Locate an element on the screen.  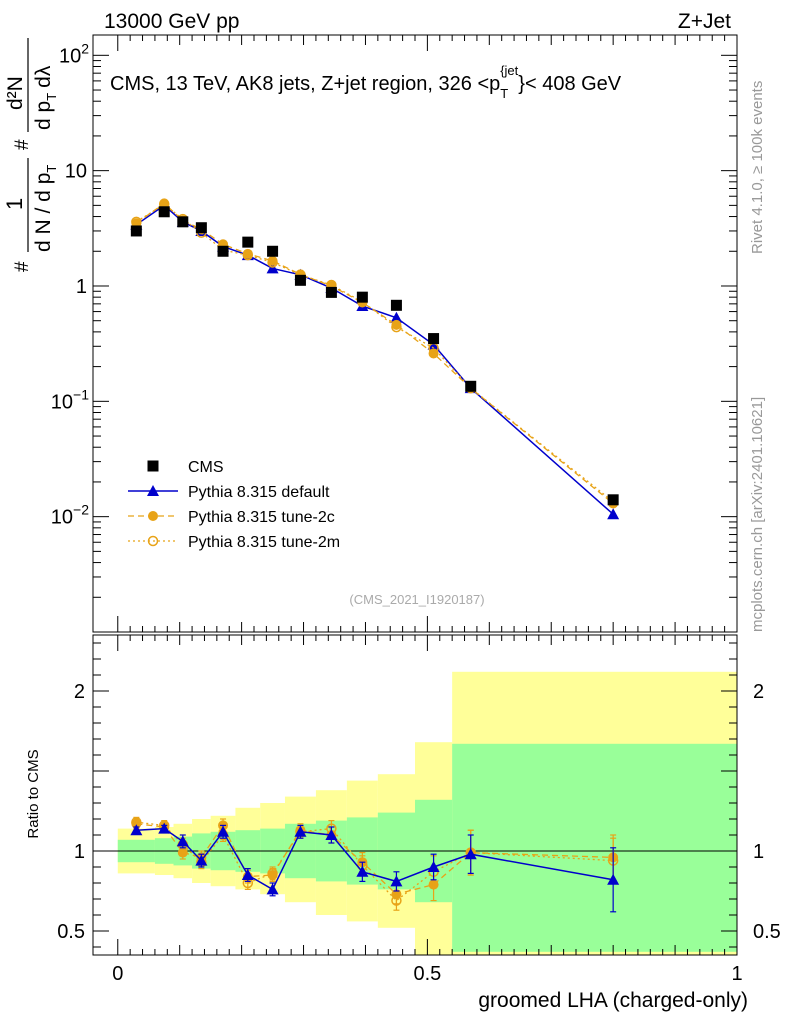
legend-label-0: CMS is located at coordinates (206, 467).